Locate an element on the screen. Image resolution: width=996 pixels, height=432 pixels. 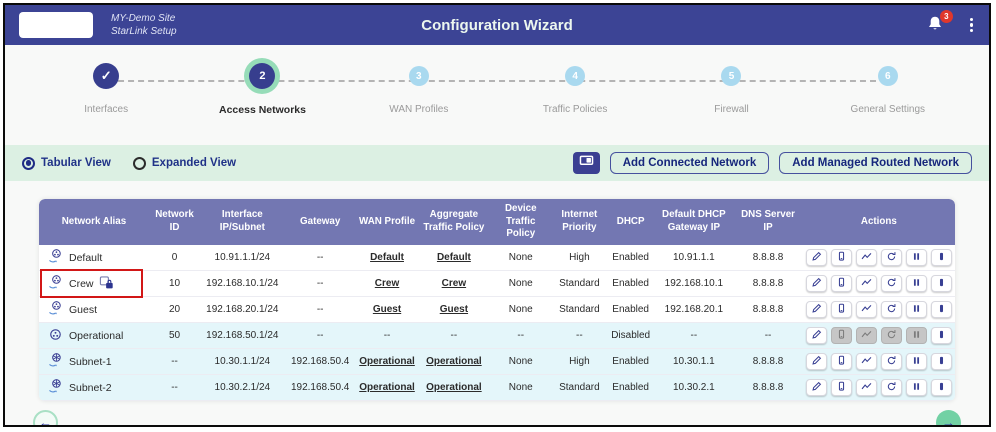
step-number: 4 is located at coordinates (575, 76).